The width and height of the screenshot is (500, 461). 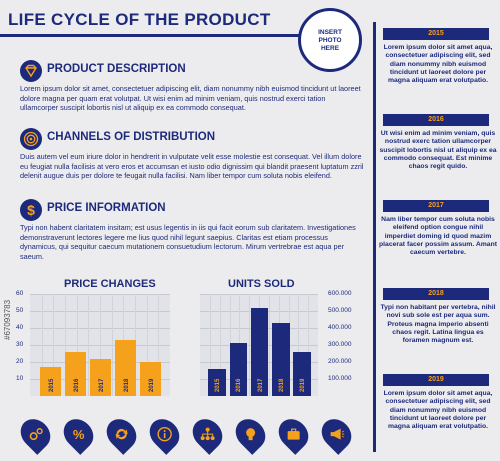 I want to click on timeline-line, so click(x=374, y=237).